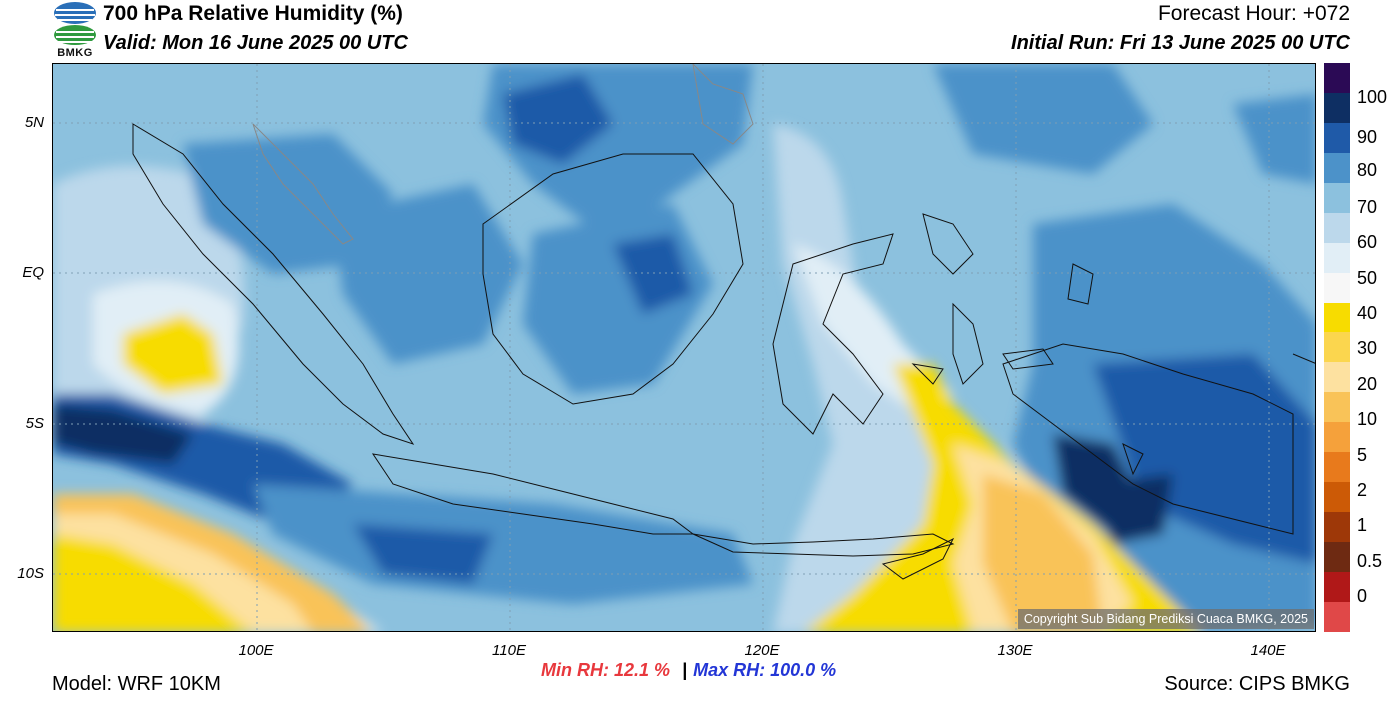 This screenshot has height=709, width=1400. Describe the element at coordinates (1367, 313) in the screenshot. I see `colorbar-label-40: 40` at that location.